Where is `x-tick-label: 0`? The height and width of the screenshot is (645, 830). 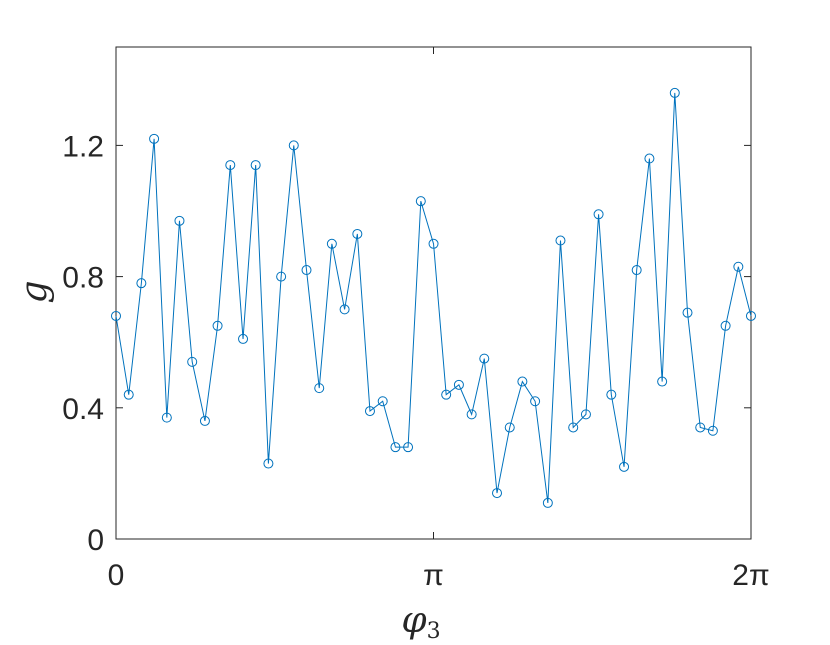 x-tick-label: 0 is located at coordinates (116, 575).